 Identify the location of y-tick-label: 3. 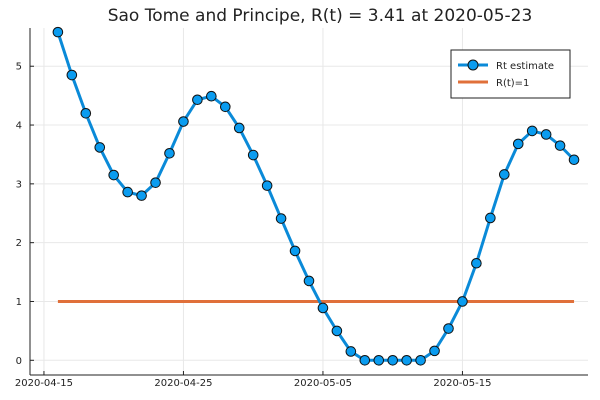
(19, 184).